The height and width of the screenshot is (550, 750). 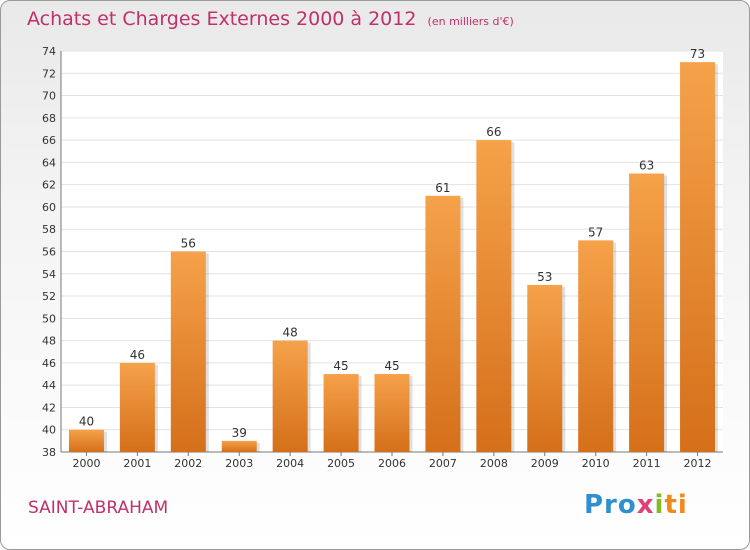 What do you see at coordinates (49, 274) in the screenshot?
I see `y-tick-label: 54` at bounding box center [49, 274].